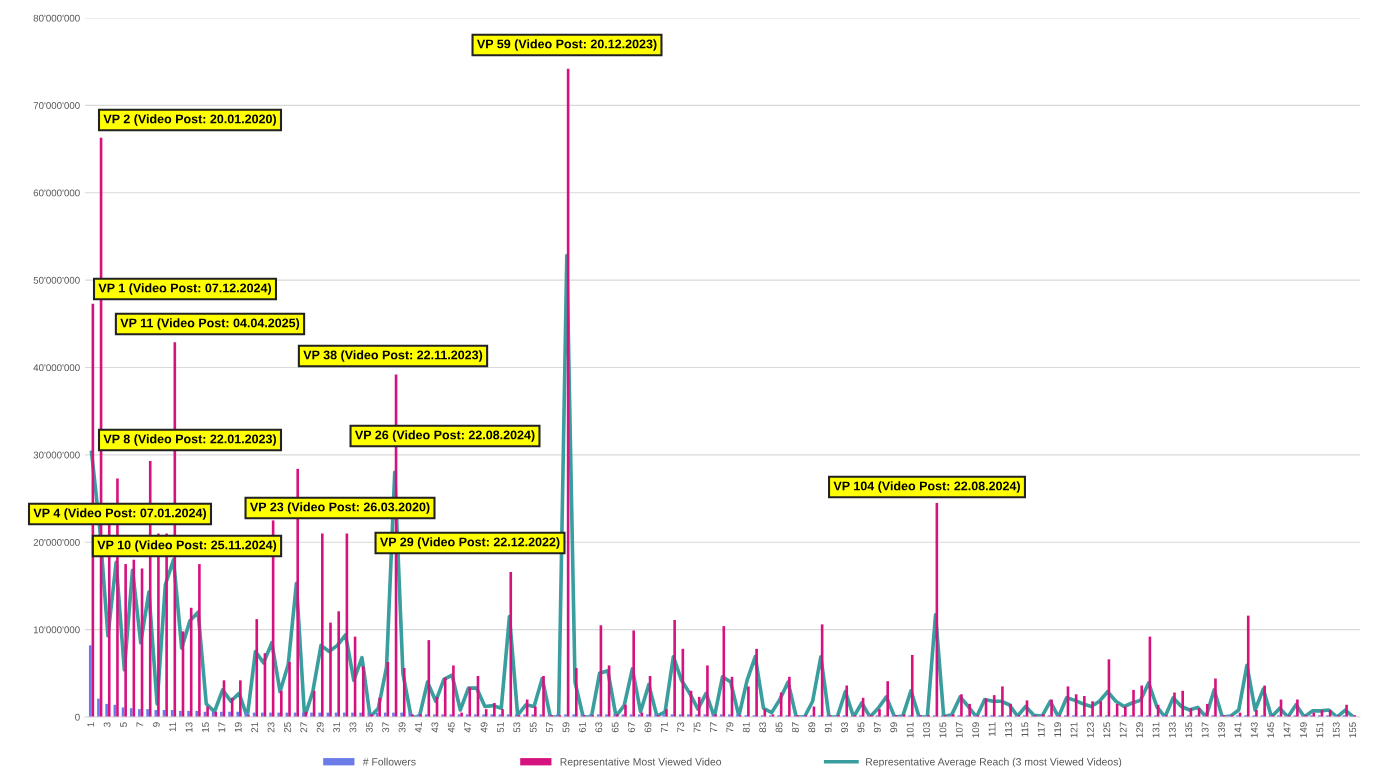 The height and width of the screenshot is (767, 1373). Describe the element at coordinates (56, 368) in the screenshot. I see `y-tick-label: 40'000'000` at that location.